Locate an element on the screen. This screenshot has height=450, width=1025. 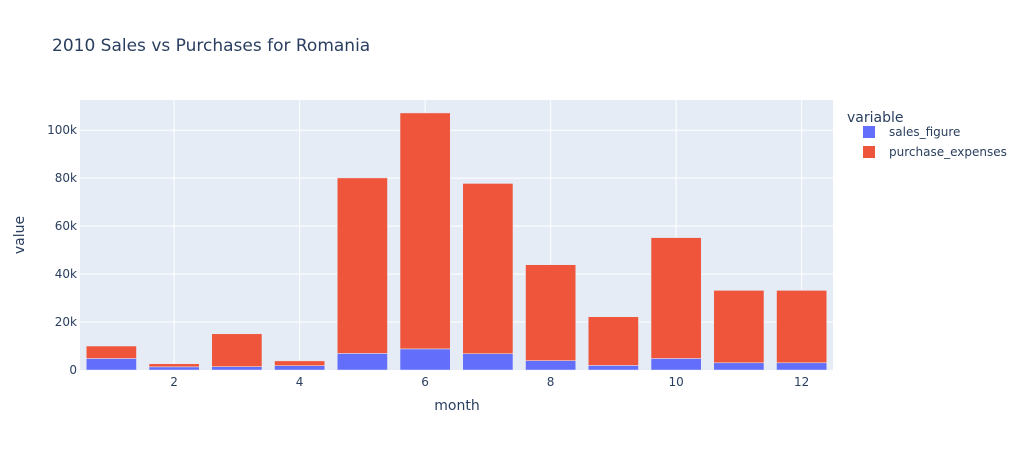
y-tick-label: 20k is located at coordinates (66, 322).